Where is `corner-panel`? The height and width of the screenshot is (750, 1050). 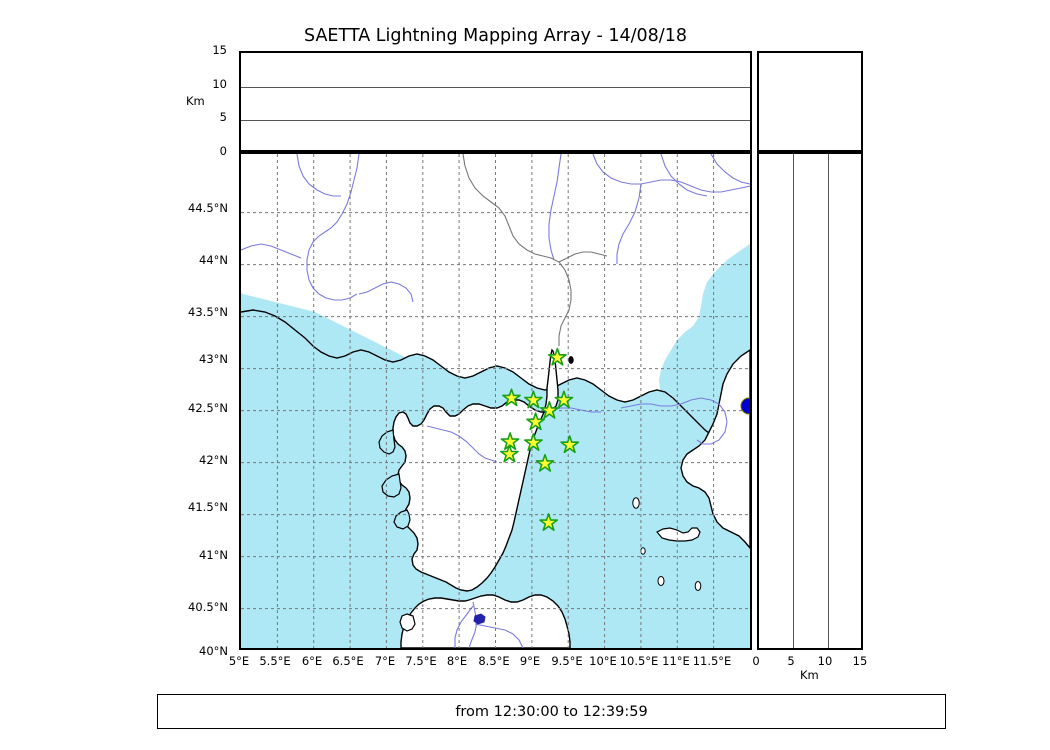
corner-panel is located at coordinates (810, 101).